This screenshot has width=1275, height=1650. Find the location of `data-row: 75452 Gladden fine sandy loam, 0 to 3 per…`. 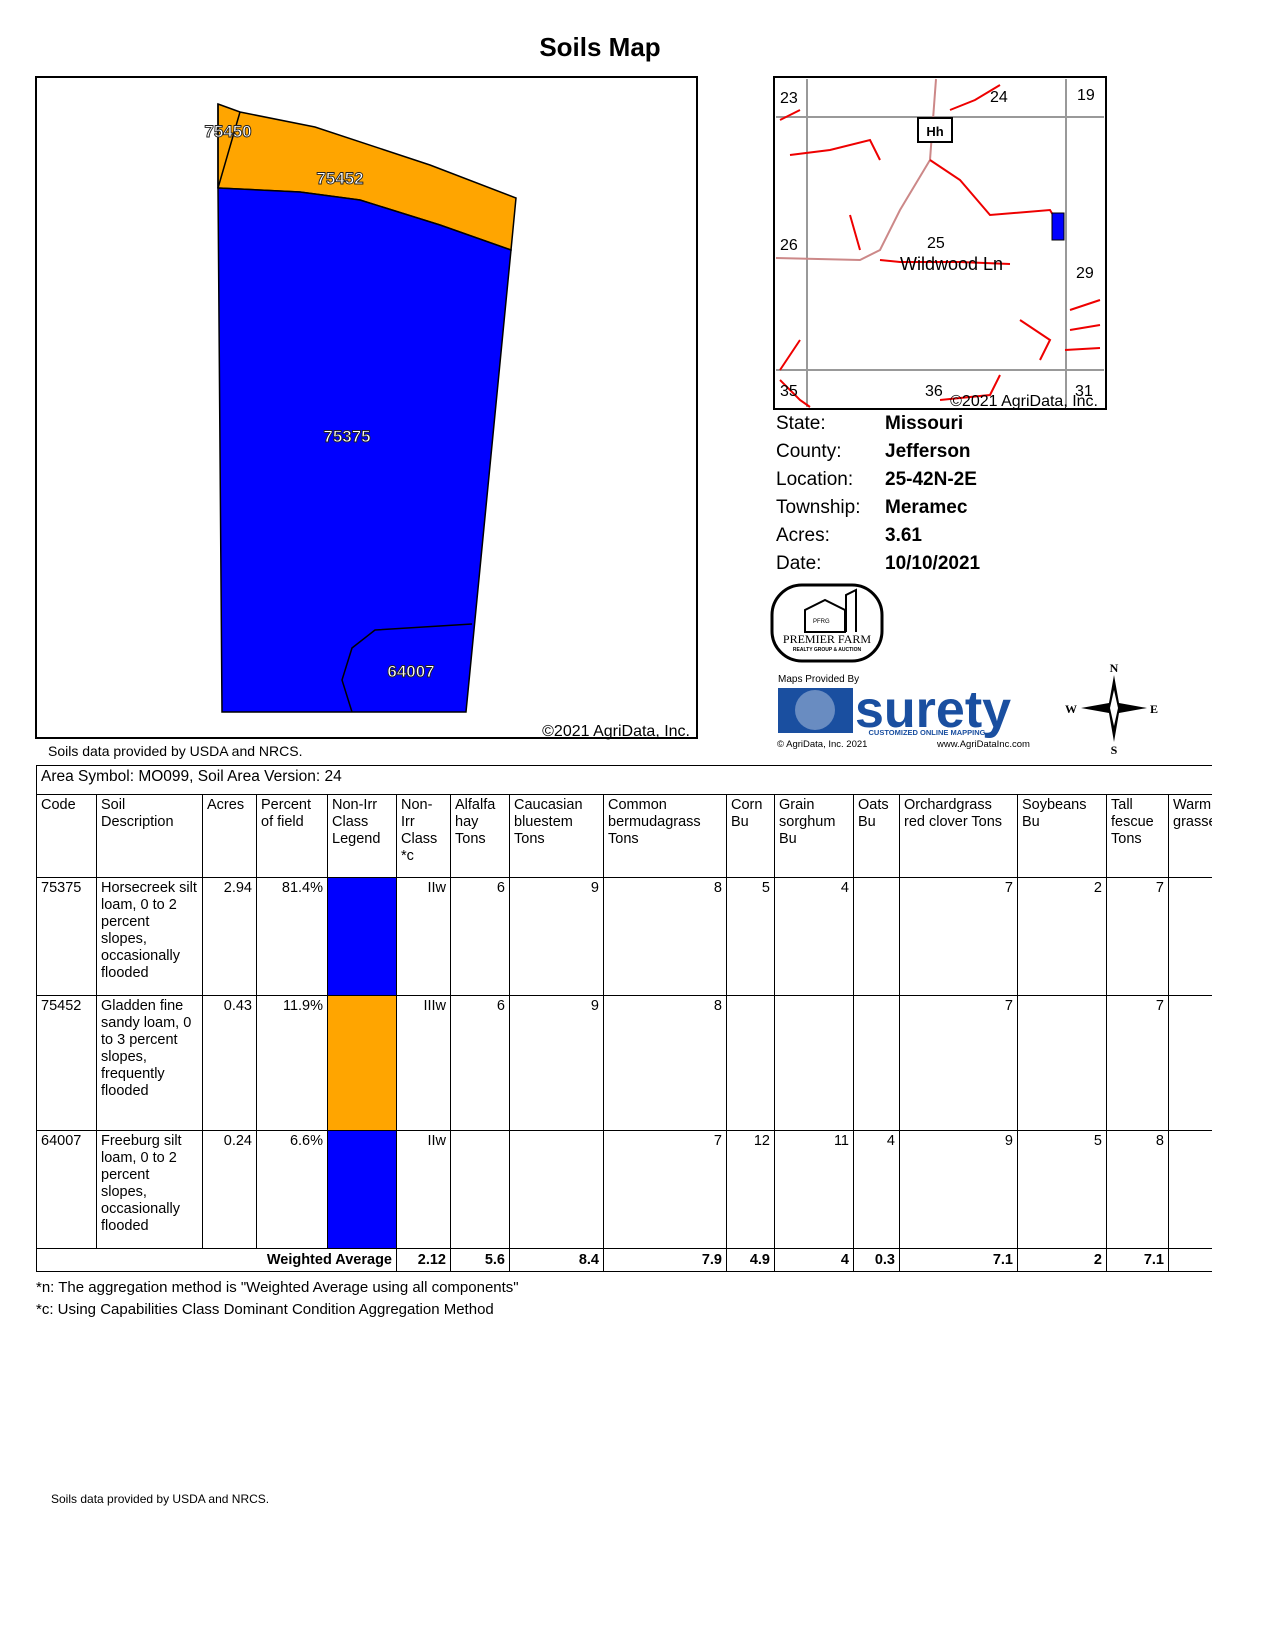

data-row: 75452 Gladden fine sandy loam, 0 to 3 per… is located at coordinates (624, 1063).